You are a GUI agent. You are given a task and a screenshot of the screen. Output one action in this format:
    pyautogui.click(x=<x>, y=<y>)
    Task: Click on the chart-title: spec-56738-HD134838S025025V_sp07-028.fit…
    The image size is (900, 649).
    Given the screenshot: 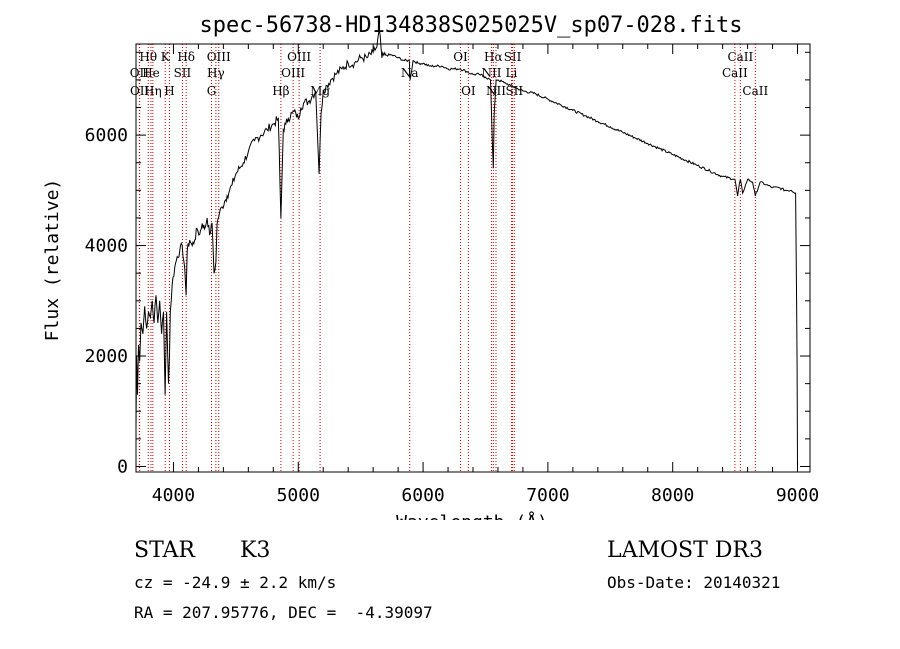 What is the action you would take?
    pyautogui.click(x=470, y=25)
    